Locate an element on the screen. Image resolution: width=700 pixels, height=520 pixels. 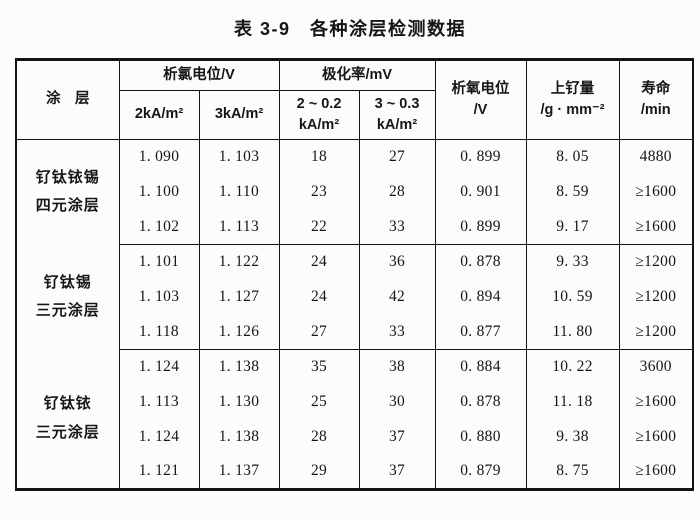
header-polarization: 极化率/mV is located at coordinates (357, 75).